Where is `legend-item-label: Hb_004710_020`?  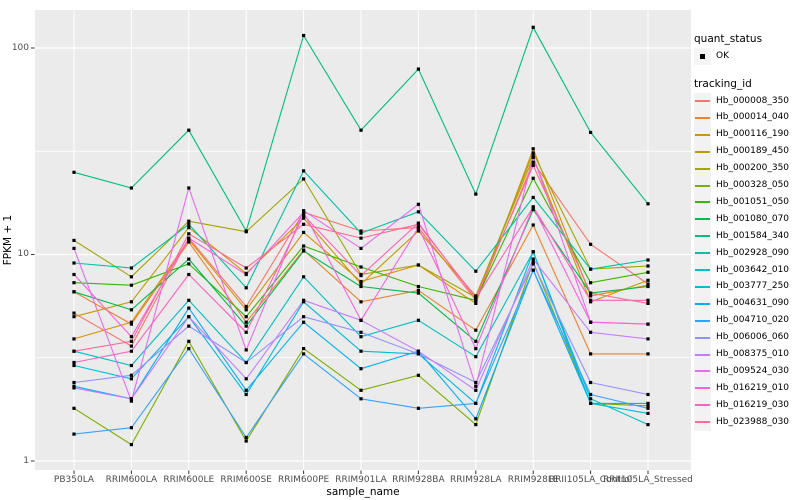 legend-item-label: Hb_004710_020 is located at coordinates (753, 320).